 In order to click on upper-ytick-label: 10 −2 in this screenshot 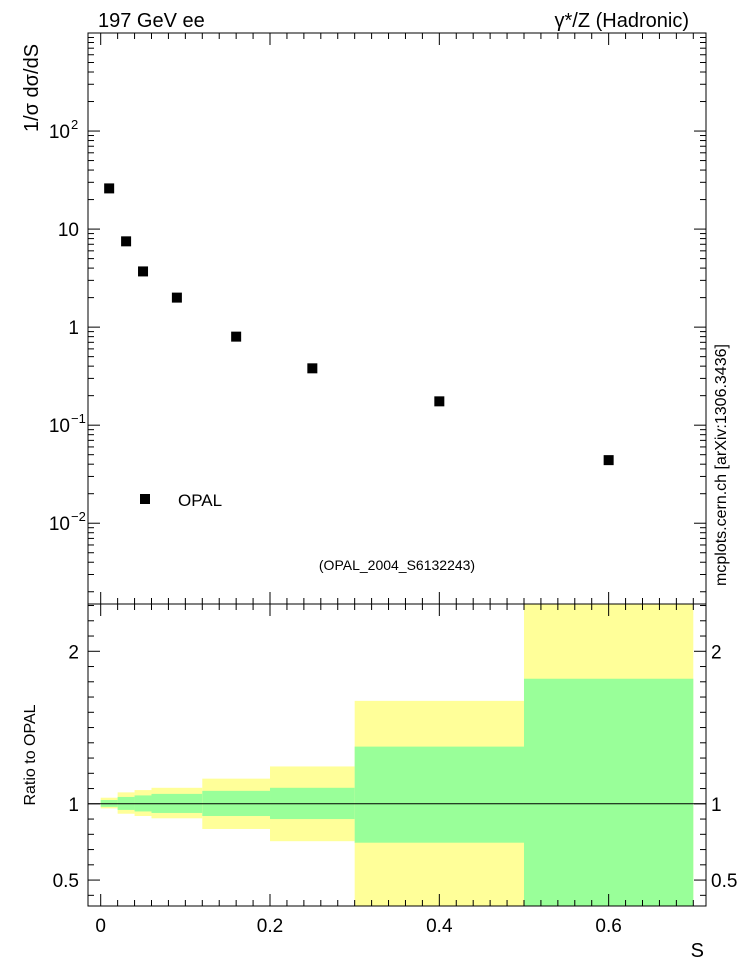, I will do `click(67, 522)`.